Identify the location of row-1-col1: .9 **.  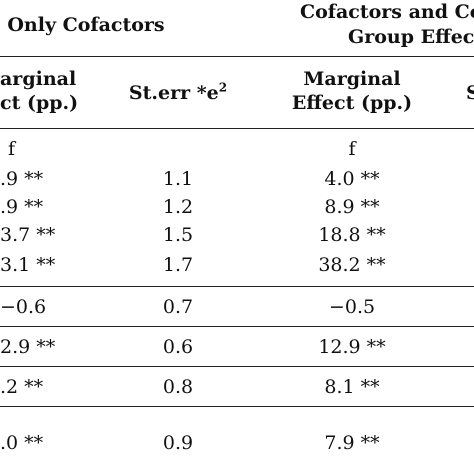
(22, 179).